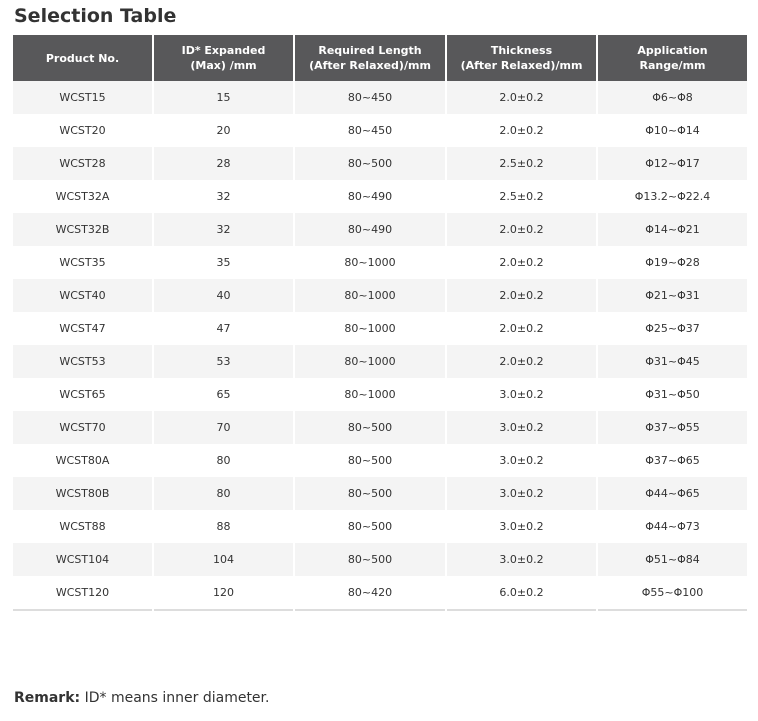  What do you see at coordinates (82, 526) in the screenshot?
I see `table-cell: WCST88` at bounding box center [82, 526].